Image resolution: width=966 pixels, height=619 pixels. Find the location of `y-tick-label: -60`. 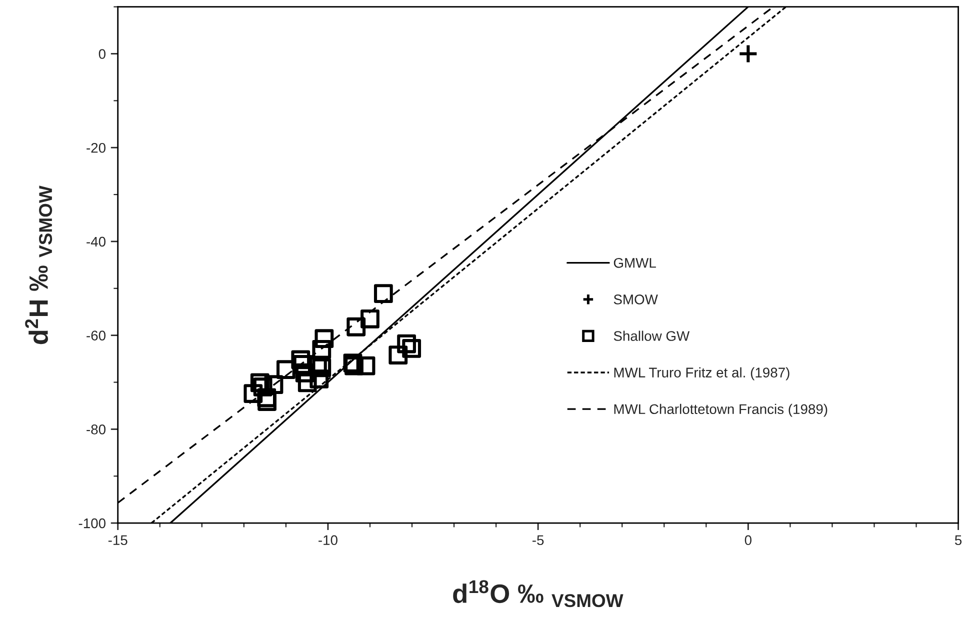

y-tick-label: -60 is located at coordinates (96, 335).